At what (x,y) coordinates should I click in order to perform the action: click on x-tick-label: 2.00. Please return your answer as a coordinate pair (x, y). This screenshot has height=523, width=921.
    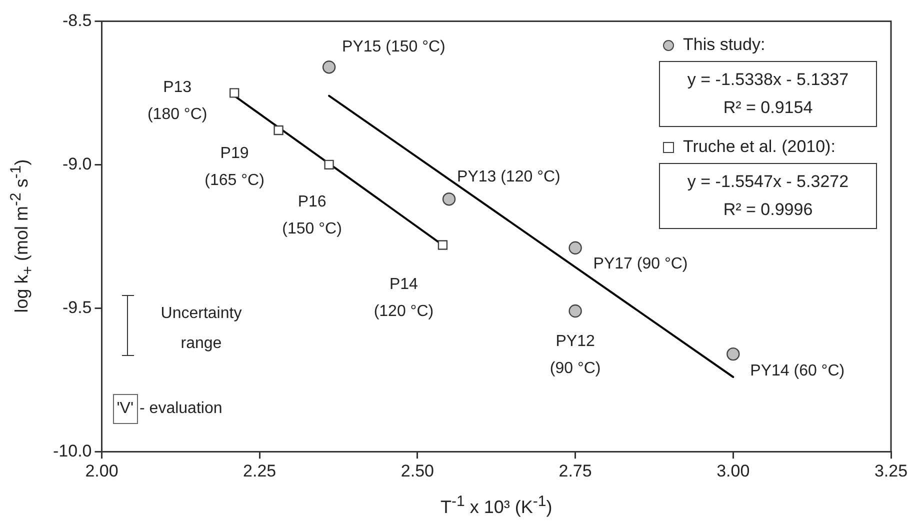
    Looking at the image, I should click on (101, 470).